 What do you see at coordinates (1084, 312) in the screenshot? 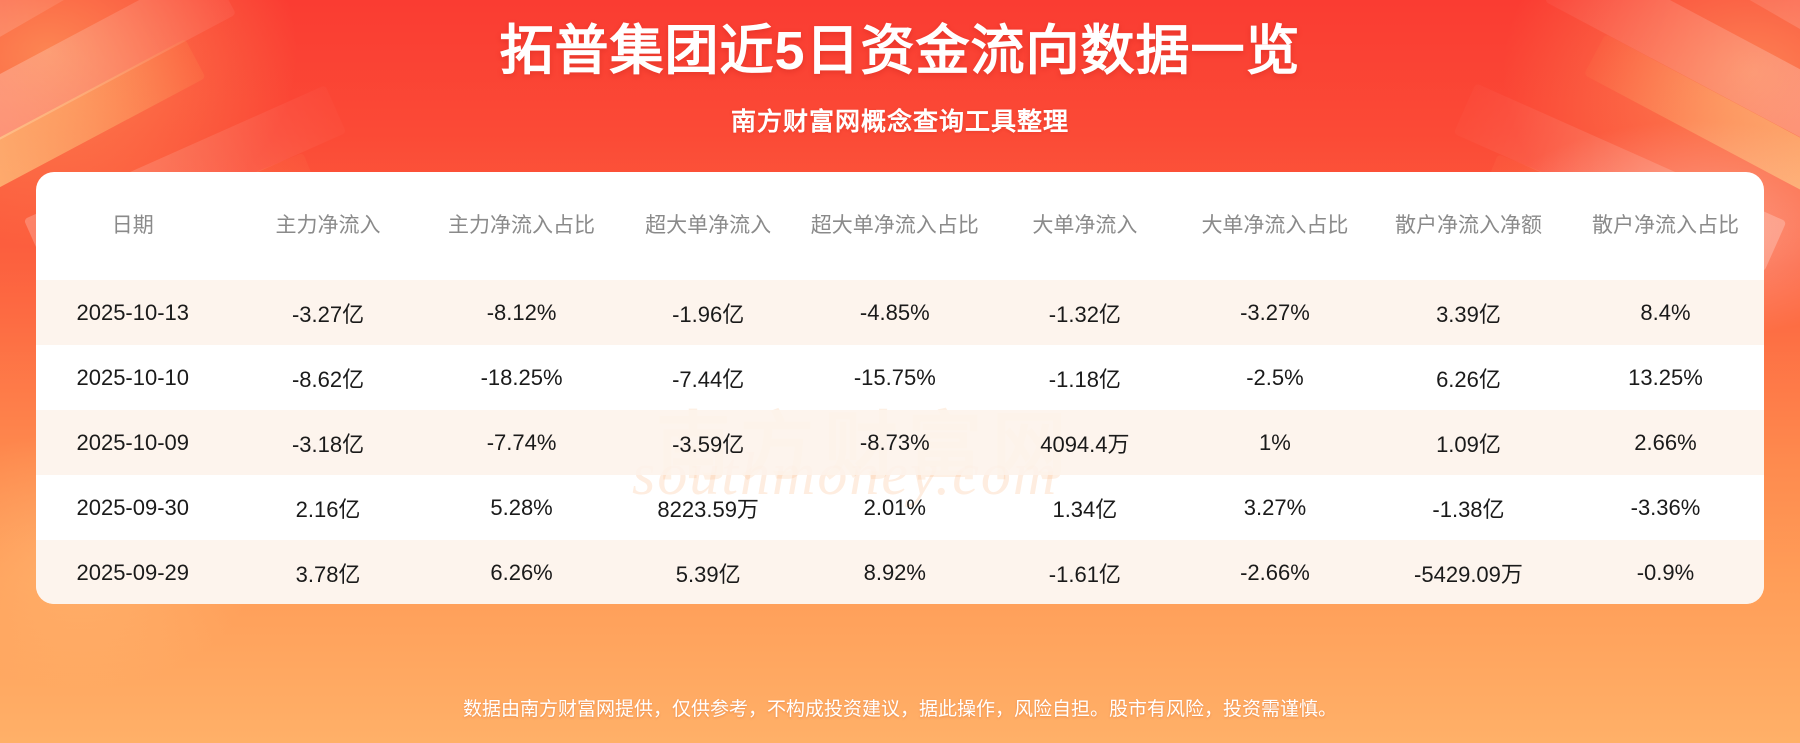
I see `cell-large-net-inflow: -1.32亿` at bounding box center [1084, 312].